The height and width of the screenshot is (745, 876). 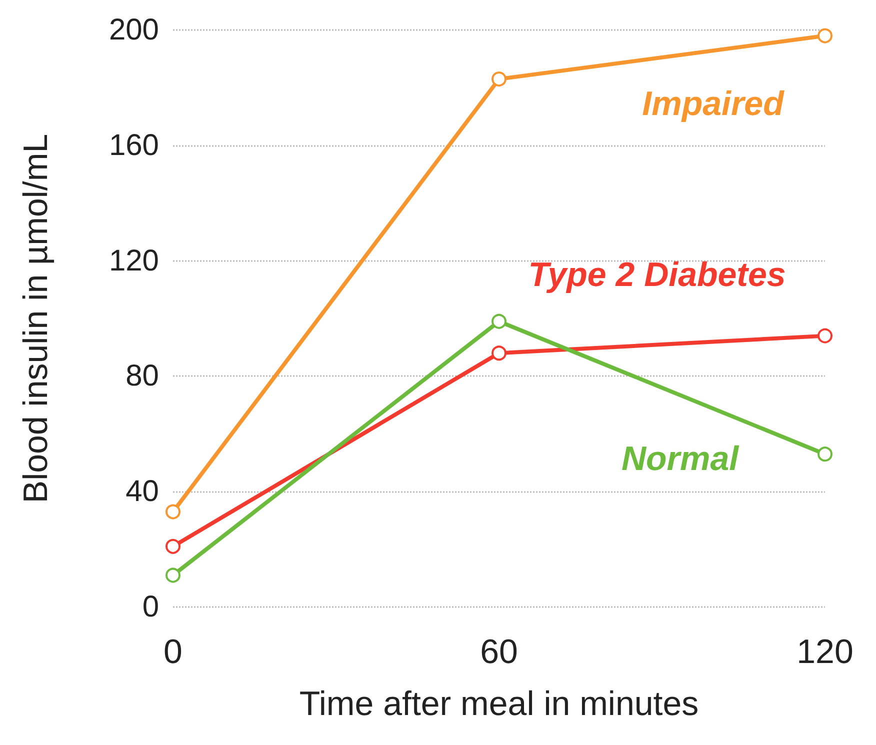 I want to click on y-tick-label: 40, so click(x=142, y=491).